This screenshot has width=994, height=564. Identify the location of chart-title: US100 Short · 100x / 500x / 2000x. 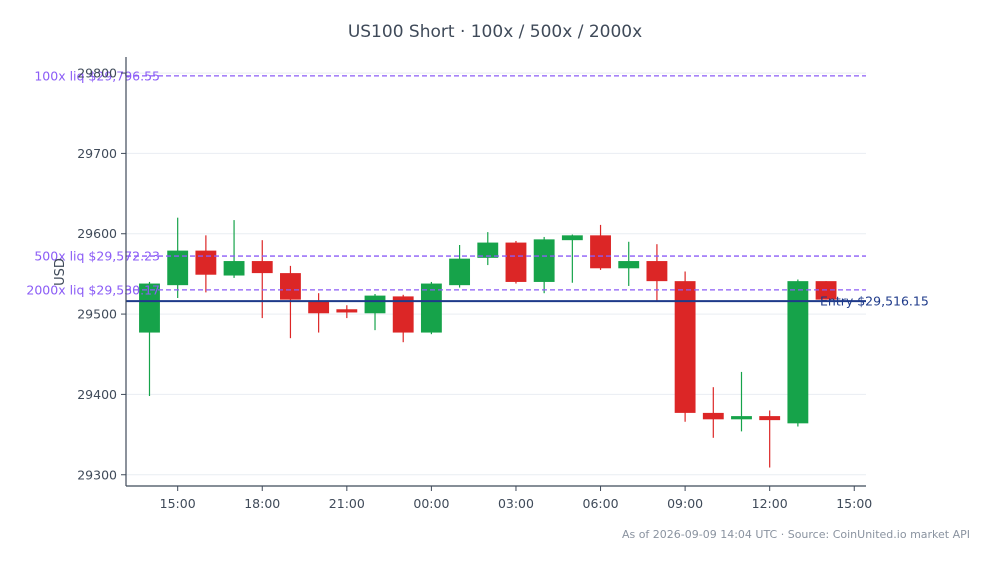
(495, 32).